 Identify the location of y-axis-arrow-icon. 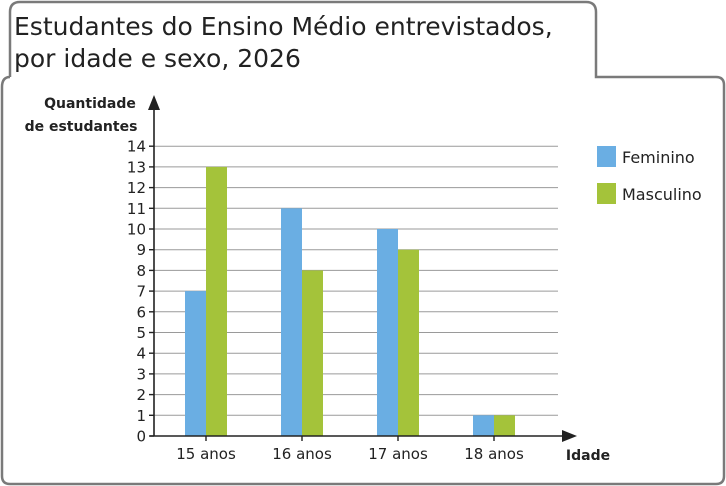
(154, 102).